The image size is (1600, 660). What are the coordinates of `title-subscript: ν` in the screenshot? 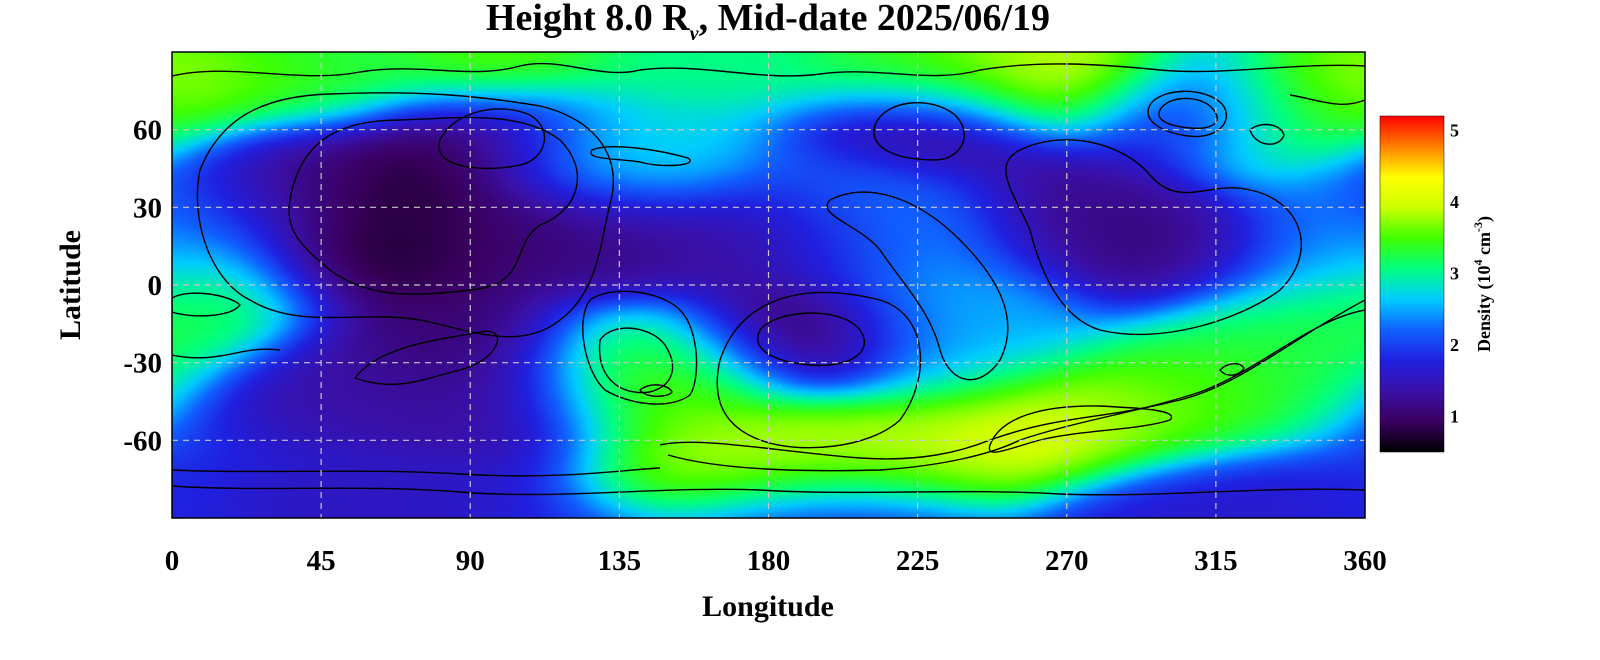 It's located at (695, 34).